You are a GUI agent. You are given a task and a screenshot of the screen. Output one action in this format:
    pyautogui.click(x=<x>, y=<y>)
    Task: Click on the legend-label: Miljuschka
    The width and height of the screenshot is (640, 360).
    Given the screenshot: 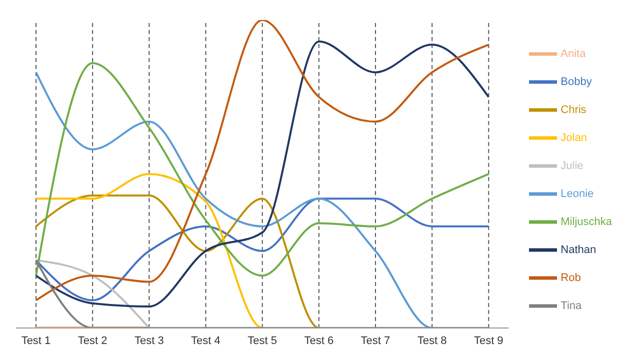 What is the action you would take?
    pyautogui.click(x=586, y=222)
    